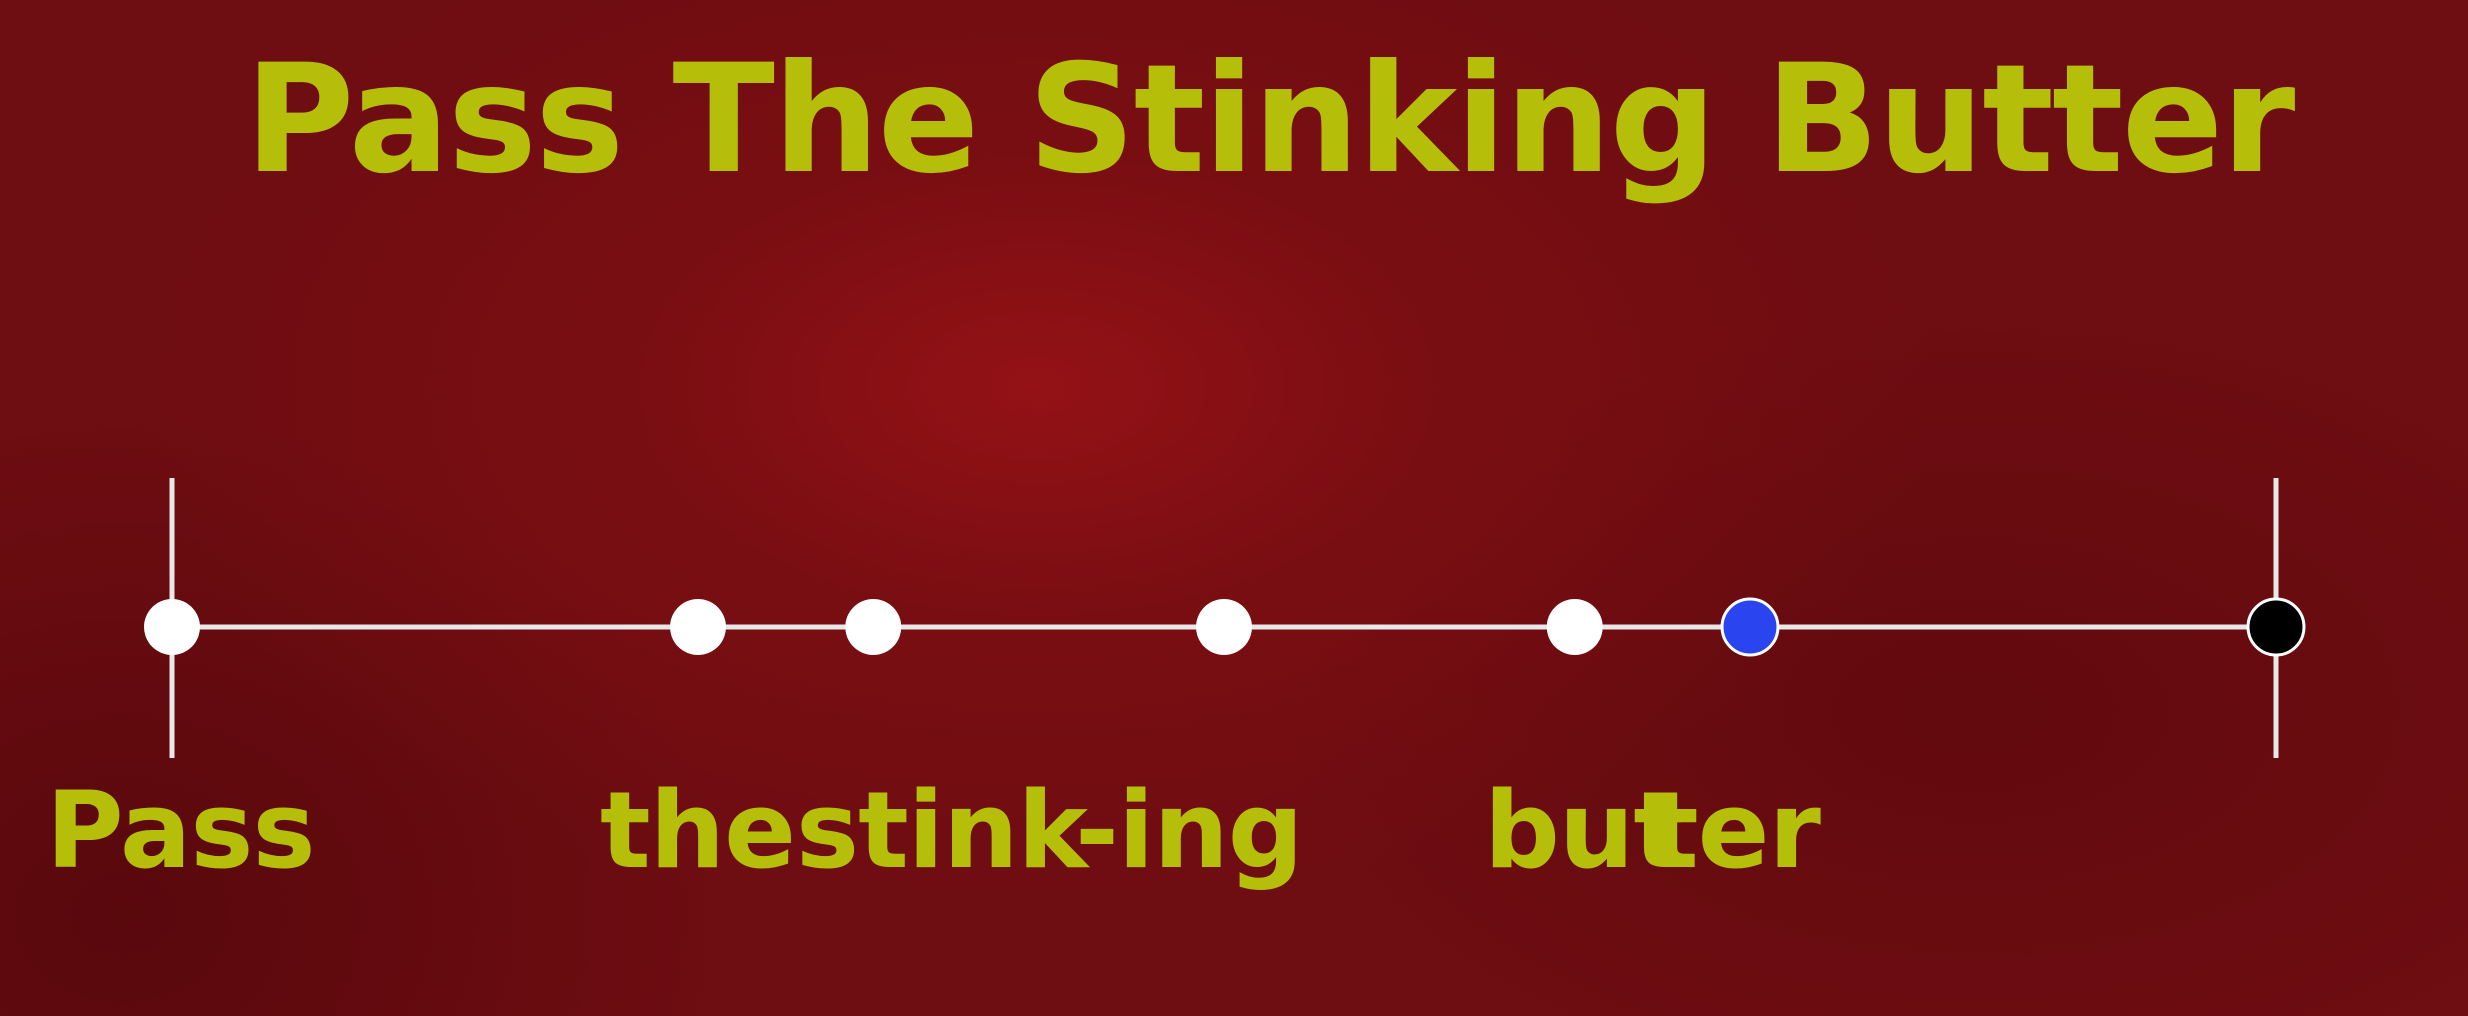 This screenshot has width=2468, height=1016. What do you see at coordinates (1734, 830) in the screenshot?
I see `lyric-syllable: ter` at bounding box center [1734, 830].